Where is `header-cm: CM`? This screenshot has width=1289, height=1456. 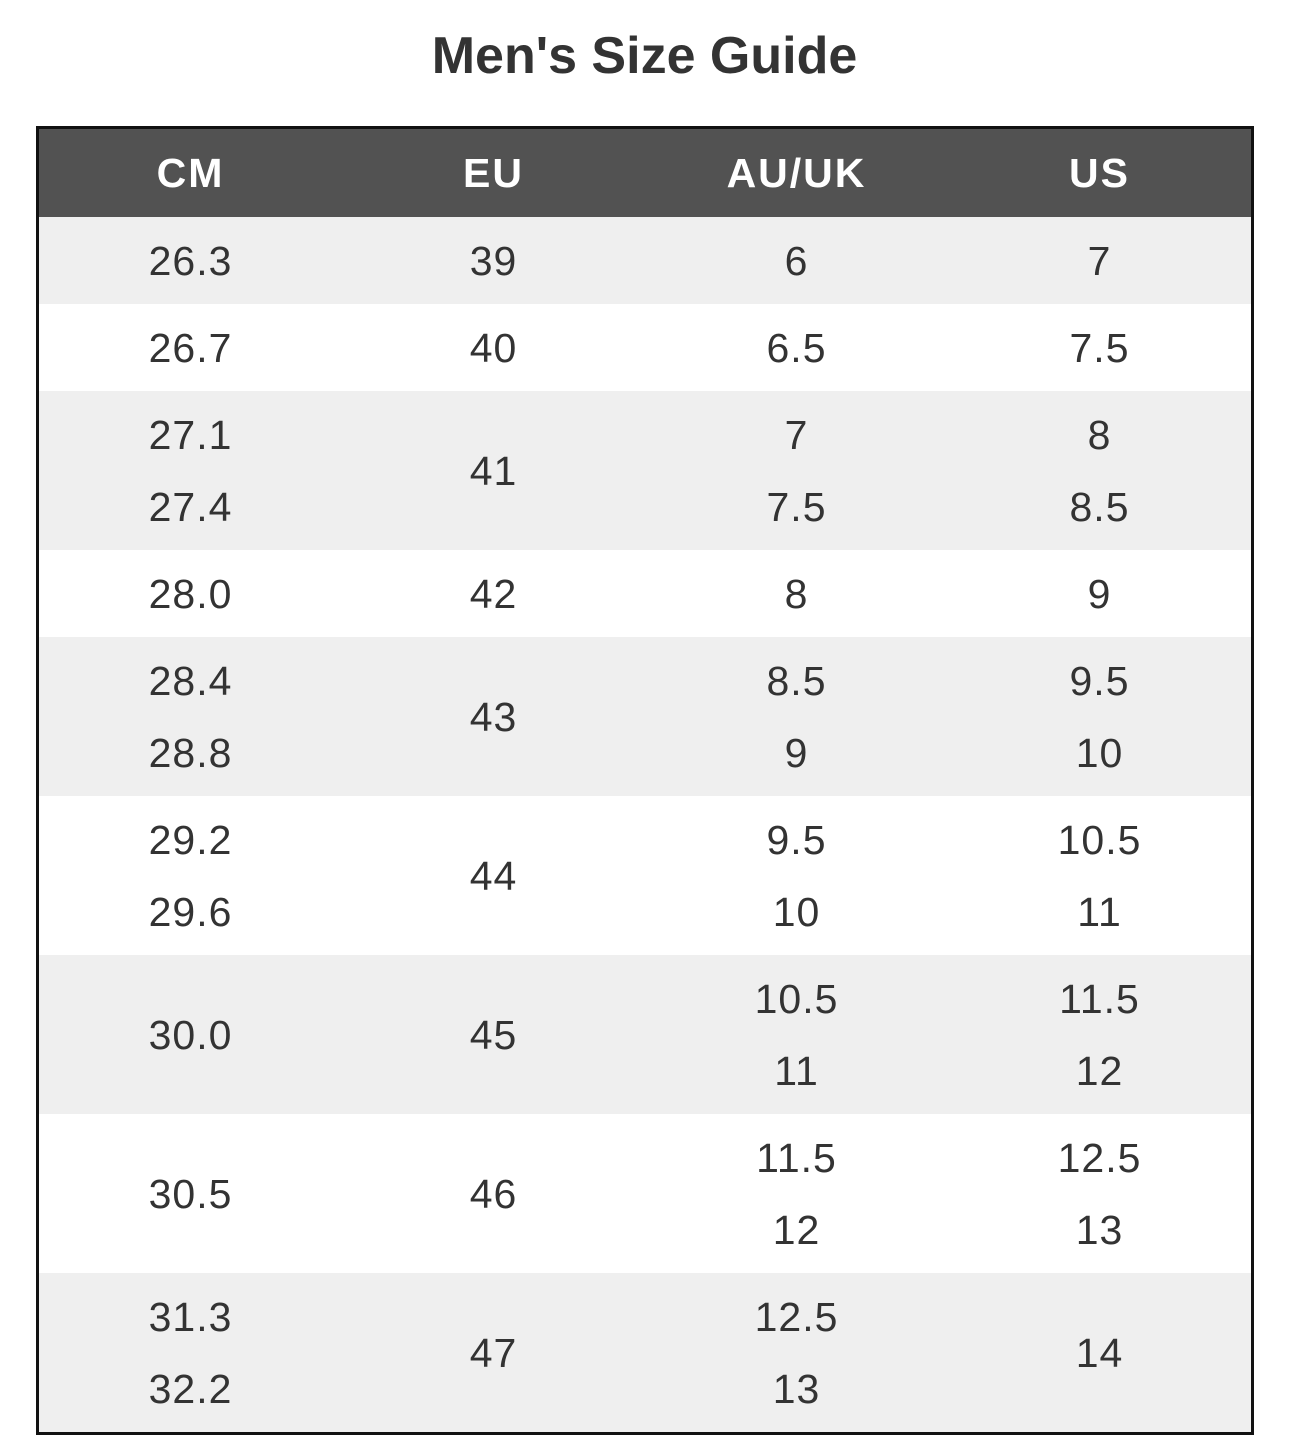
header-cm: CM is located at coordinates (190, 172).